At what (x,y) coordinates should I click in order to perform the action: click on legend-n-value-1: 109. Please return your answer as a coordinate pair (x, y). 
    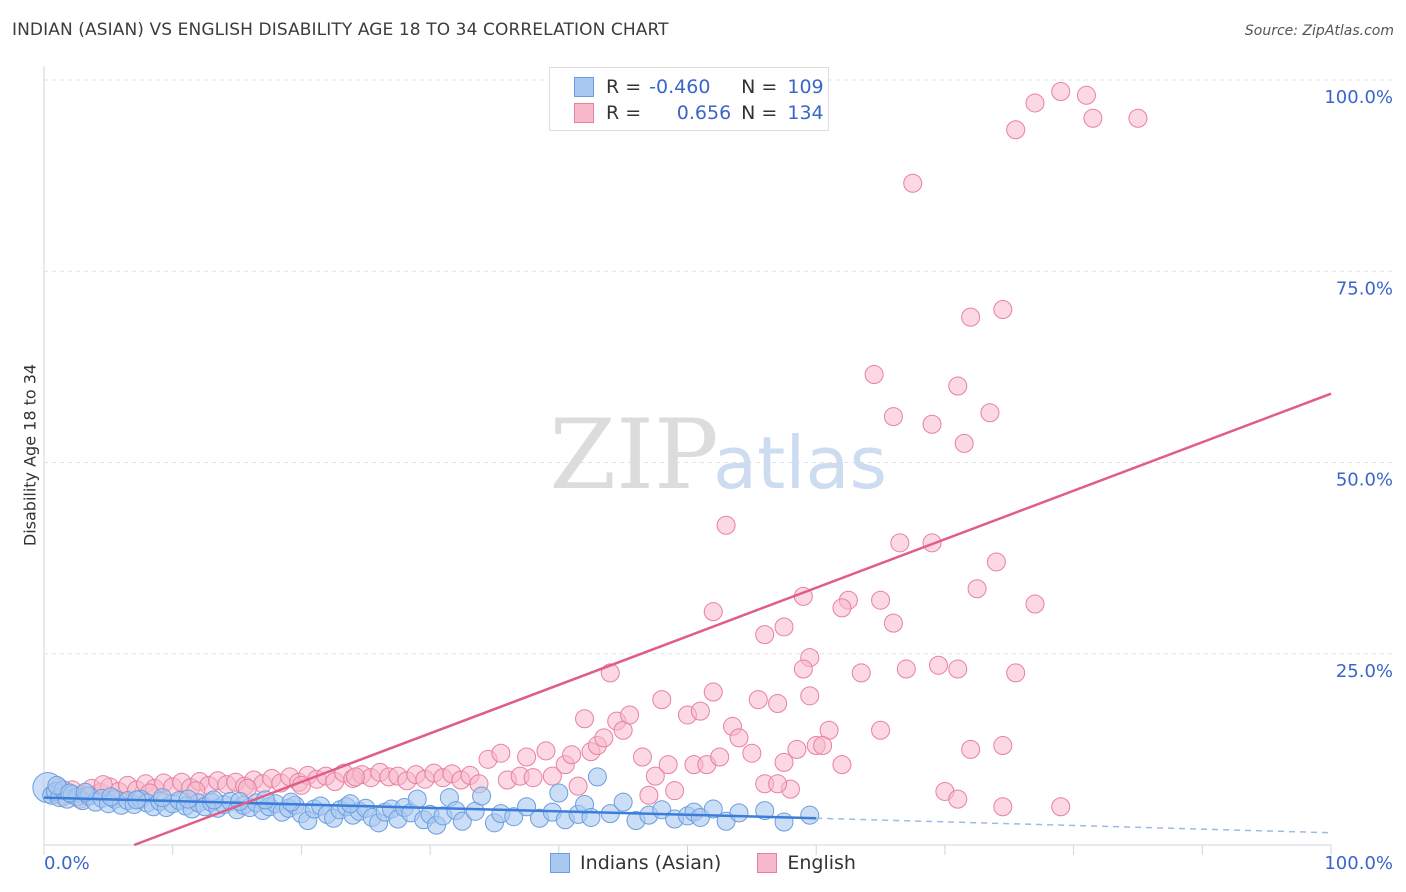
    Looking at the image, I should click on (805, 87).